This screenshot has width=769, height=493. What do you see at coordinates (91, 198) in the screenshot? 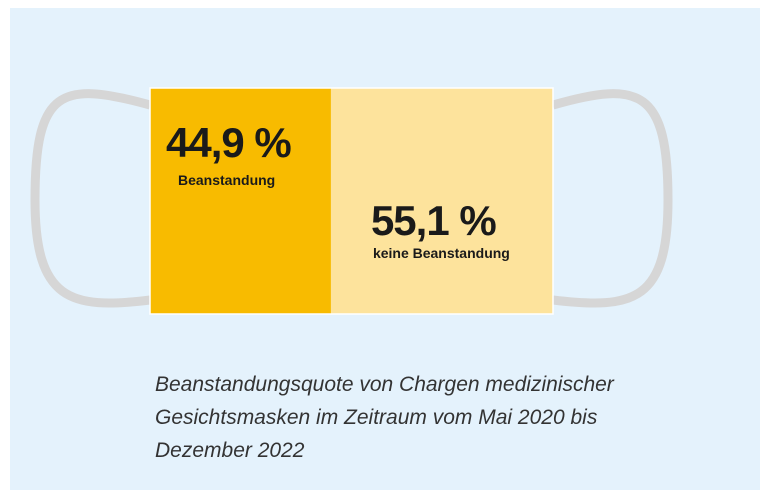
I see `ear-loop-left` at bounding box center [91, 198].